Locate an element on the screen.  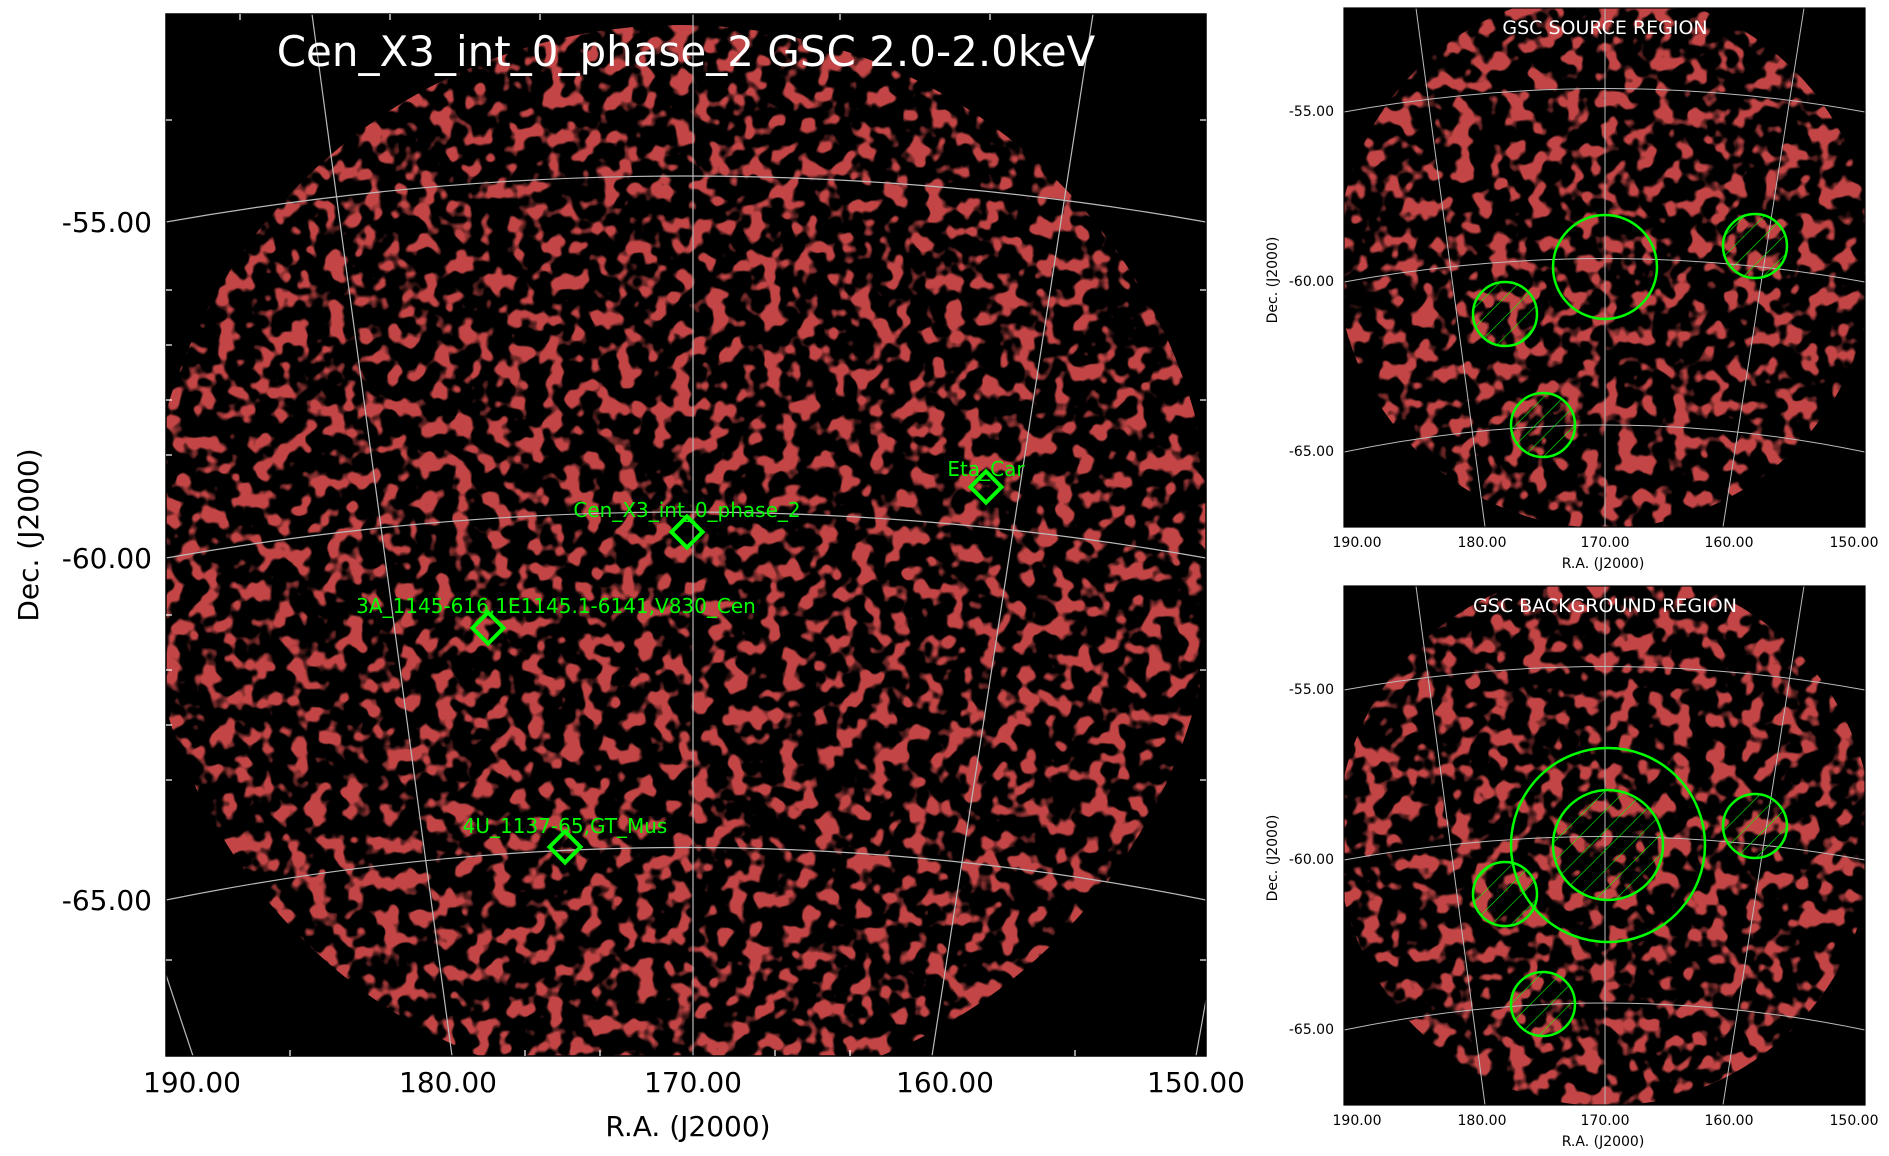
main-title: Cen_X3_int_0_phase_2 GSC 2.0-2.0keV is located at coordinates (686, 51).